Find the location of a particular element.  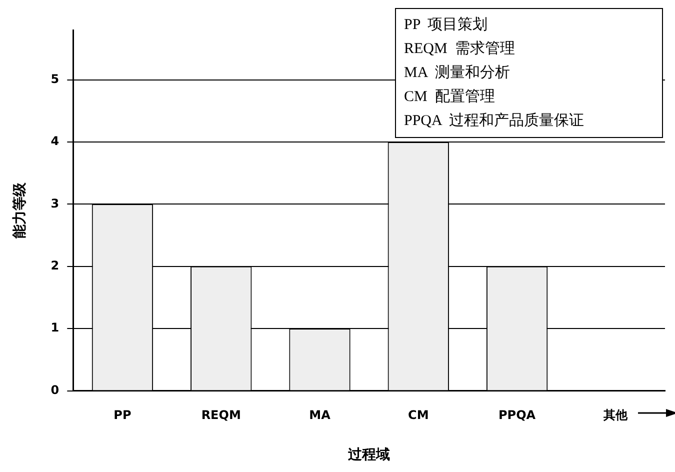

x-tick-label: PP is located at coordinates (123, 415).